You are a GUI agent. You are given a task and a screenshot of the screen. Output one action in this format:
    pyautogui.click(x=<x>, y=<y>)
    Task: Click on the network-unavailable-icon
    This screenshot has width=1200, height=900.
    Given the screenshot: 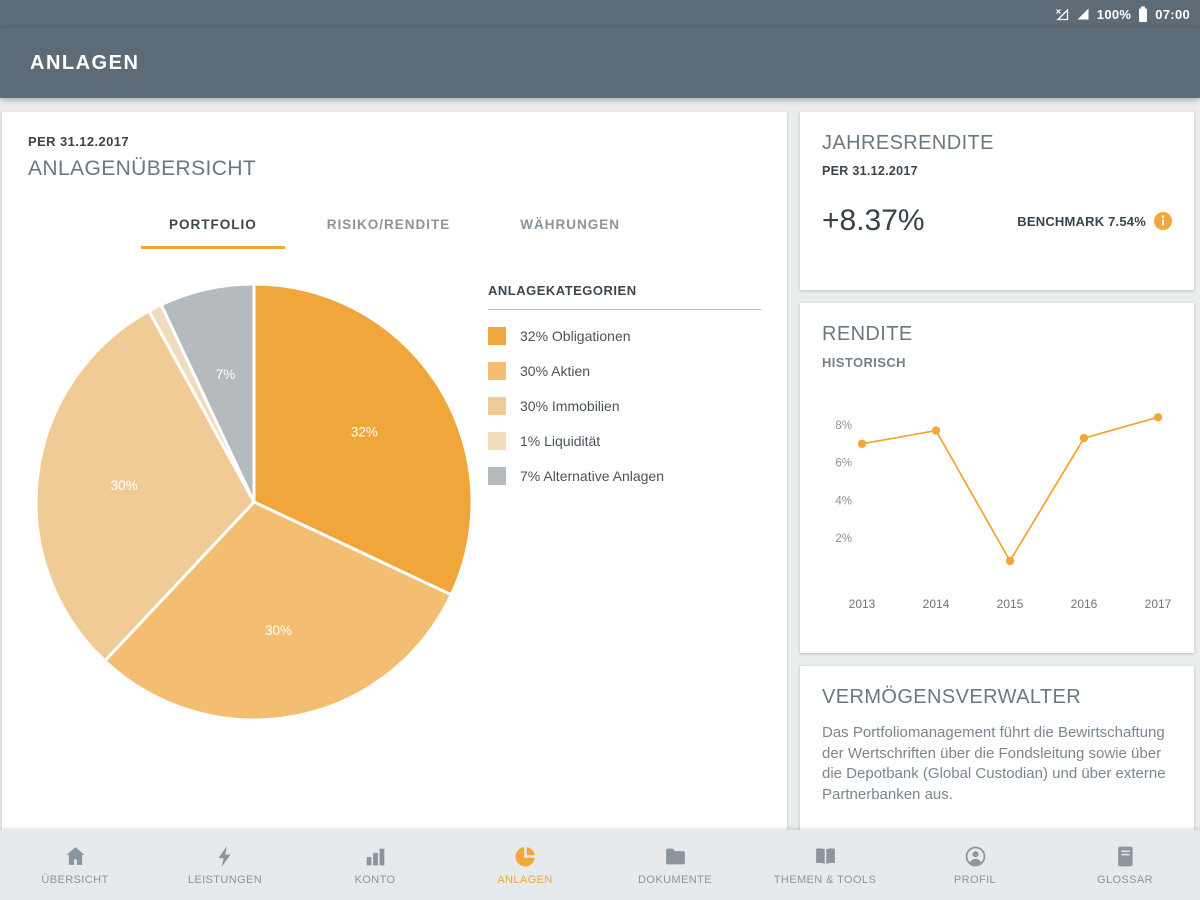 What is the action you would take?
    pyautogui.click(x=1061, y=14)
    